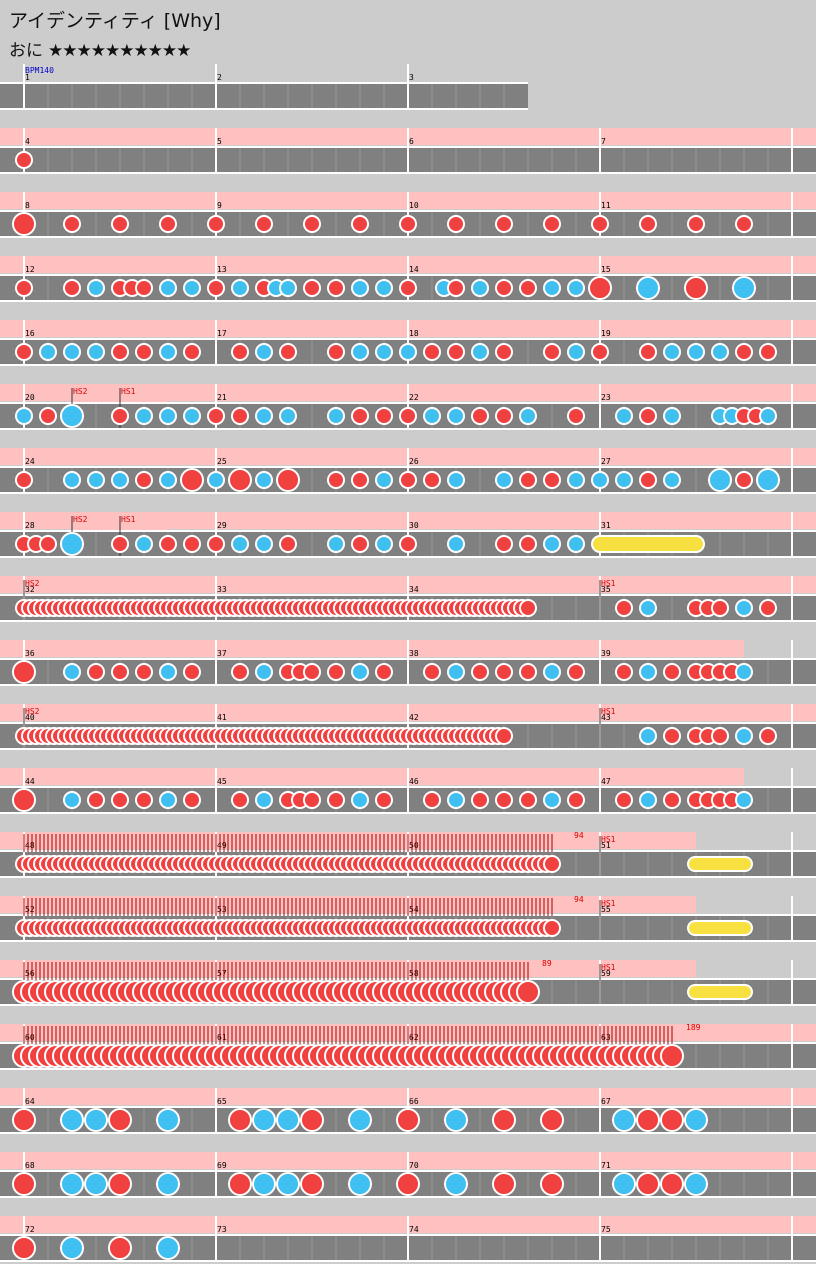 The image size is (816, 1264). Describe the element at coordinates (606, 909) in the screenshot. I see `measure-number: 55` at that location.